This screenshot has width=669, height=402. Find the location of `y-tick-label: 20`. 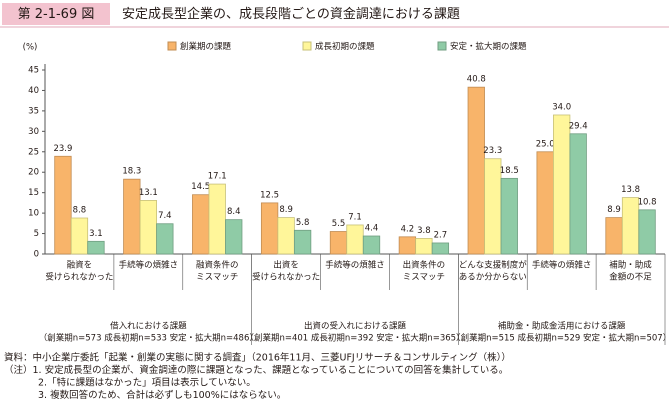

y-tick-label: 20 is located at coordinates (33, 173).